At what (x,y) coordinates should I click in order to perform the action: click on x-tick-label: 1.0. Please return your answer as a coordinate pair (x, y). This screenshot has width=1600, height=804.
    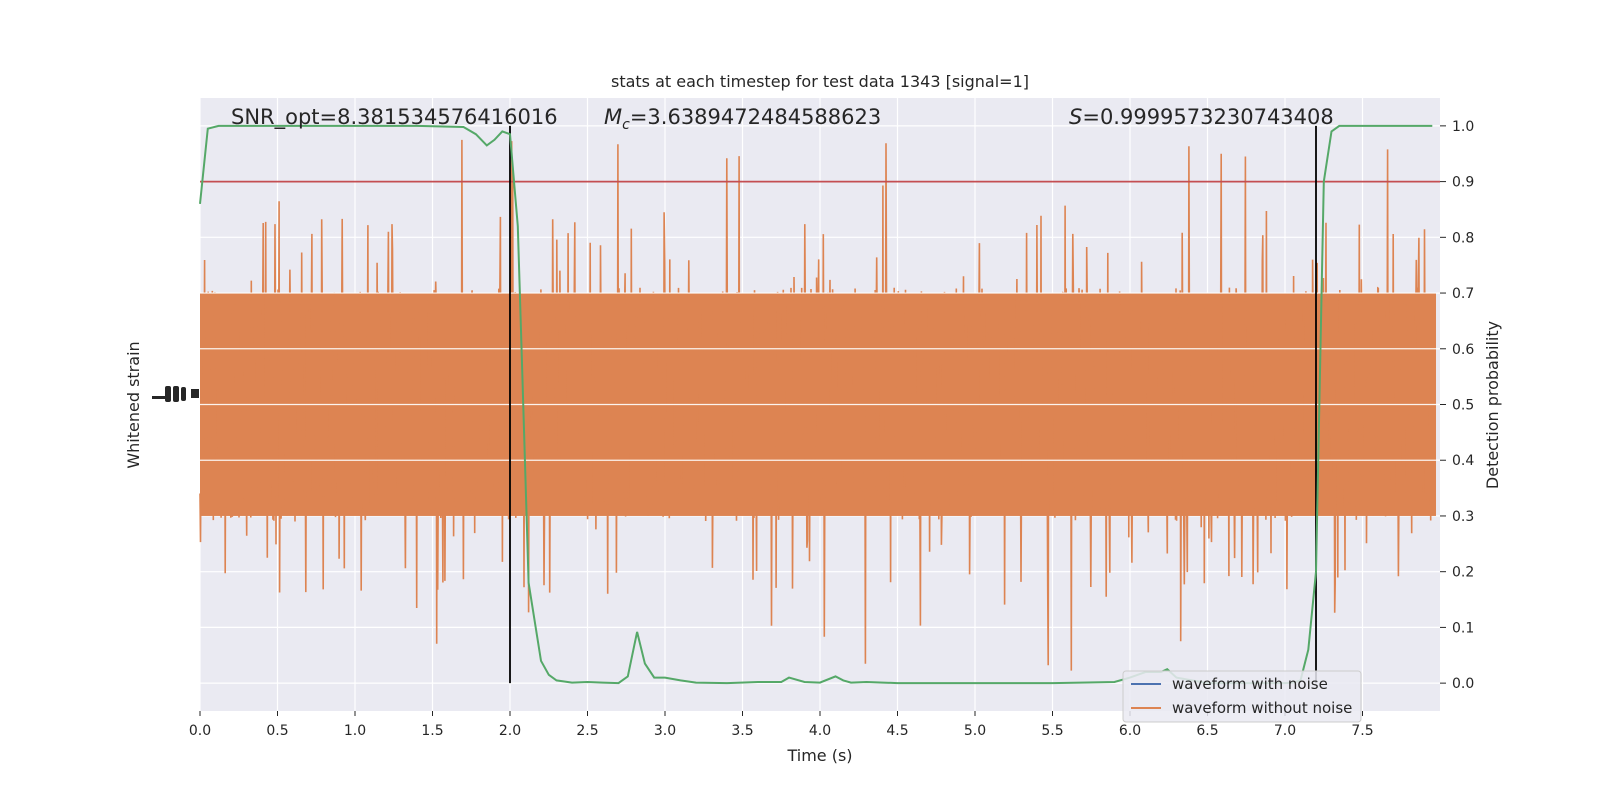
    Looking at the image, I should click on (355, 731).